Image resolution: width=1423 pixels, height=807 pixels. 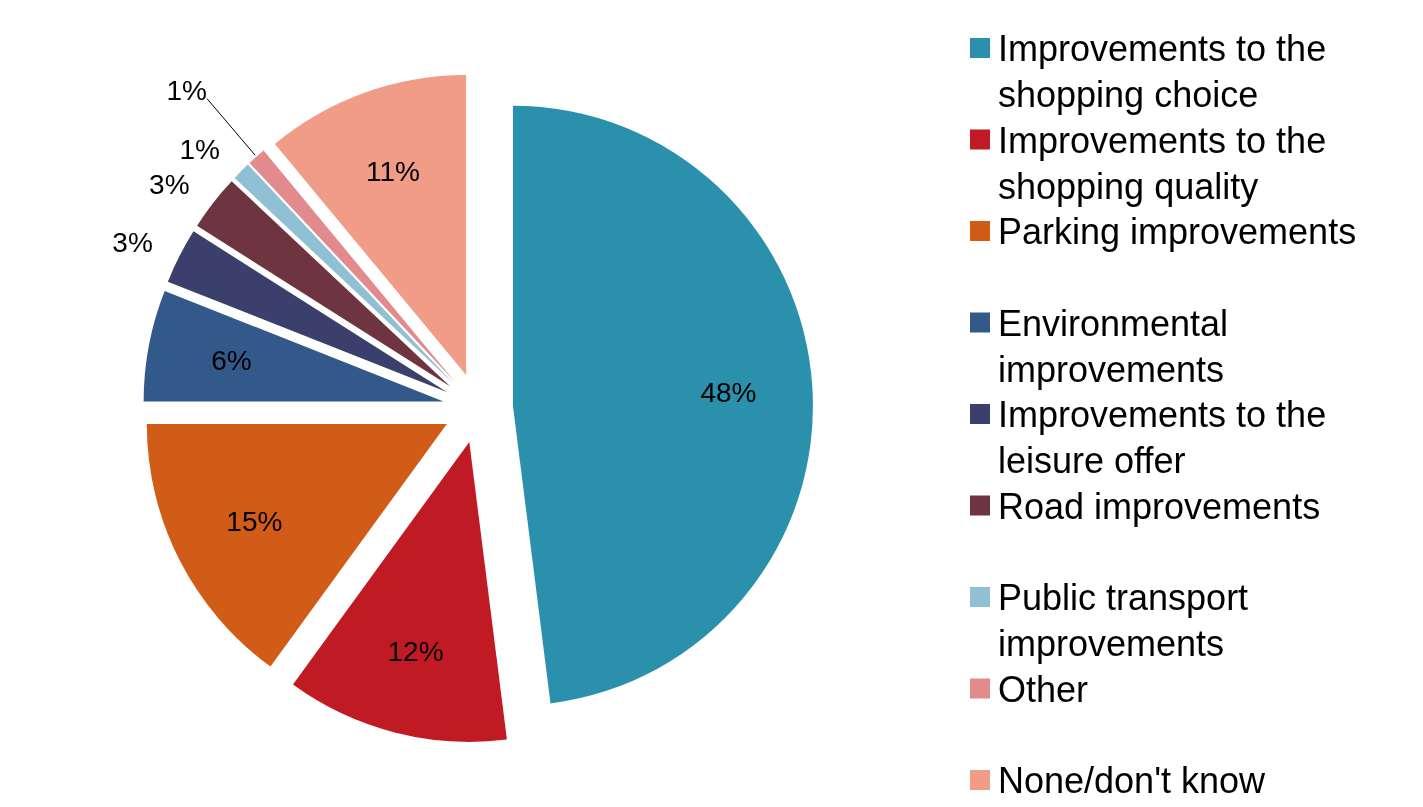 I want to click on data-label: 12%, so click(x=415, y=651).